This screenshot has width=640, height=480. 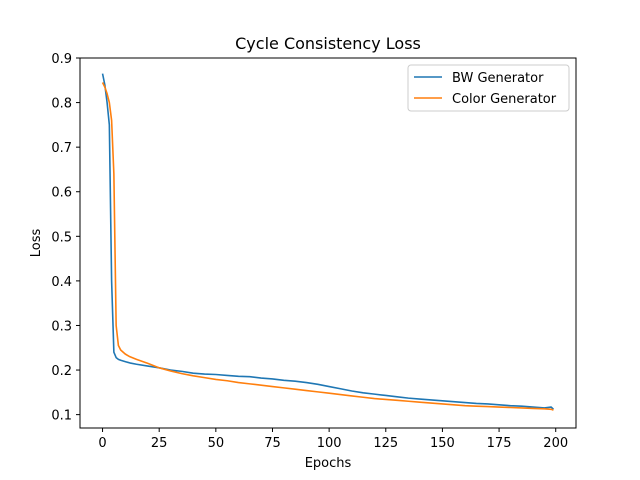 I want to click on x-axis-label: Epochs, so click(x=328, y=463).